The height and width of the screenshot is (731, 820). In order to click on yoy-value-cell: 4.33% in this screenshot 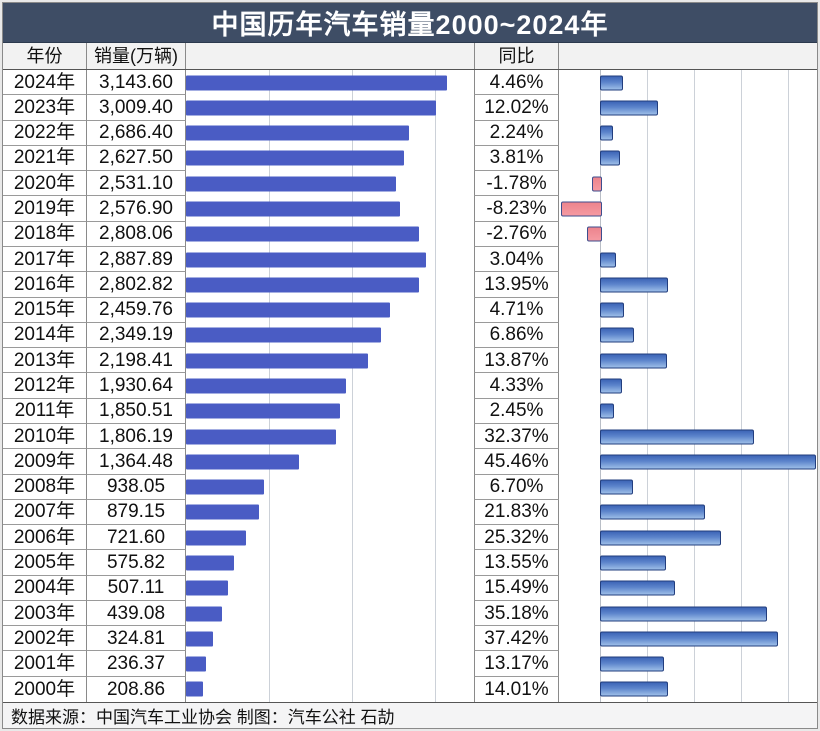, I will do `click(516, 386)`.